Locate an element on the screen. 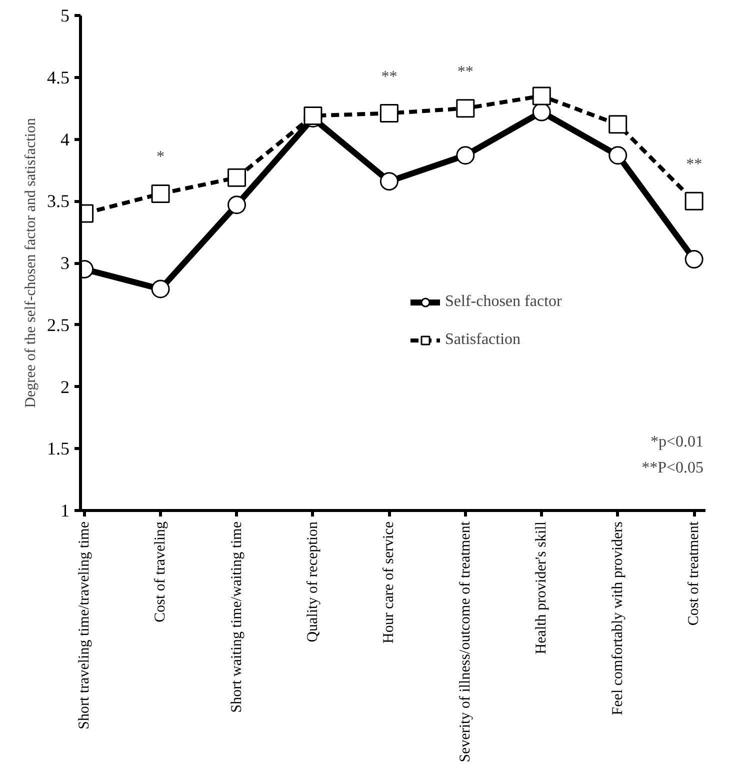 This screenshot has width=739, height=769. y-axis-title: Degree of the self-chosen factor and satisfaction is located at coordinates (31, 263).